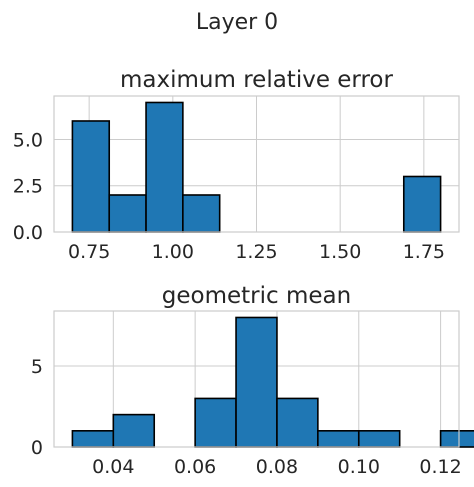 Image resolution: width=474 pixels, height=487 pixels. I want to click on max-relative-error-ytick-label: 5.0, so click(28, 140).